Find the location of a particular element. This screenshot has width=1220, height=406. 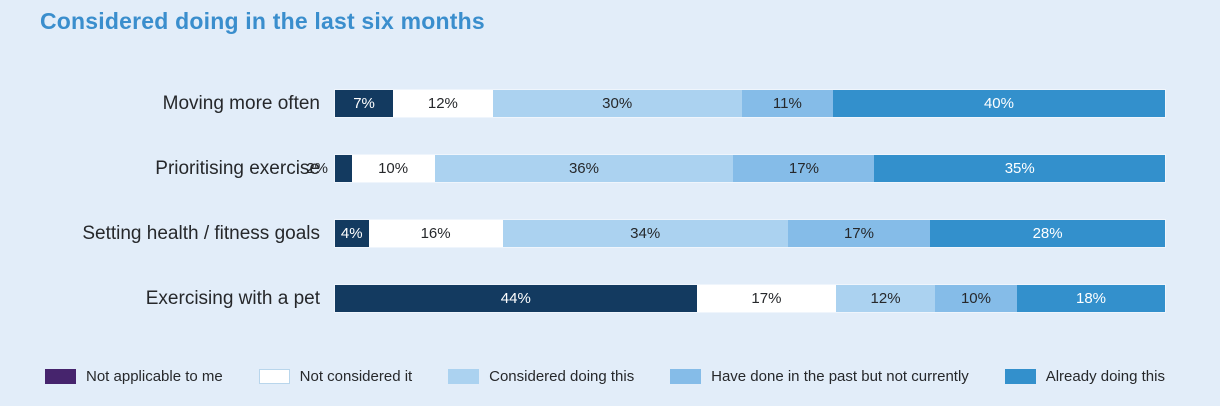

bar-segment: 35% is located at coordinates (1019, 168).